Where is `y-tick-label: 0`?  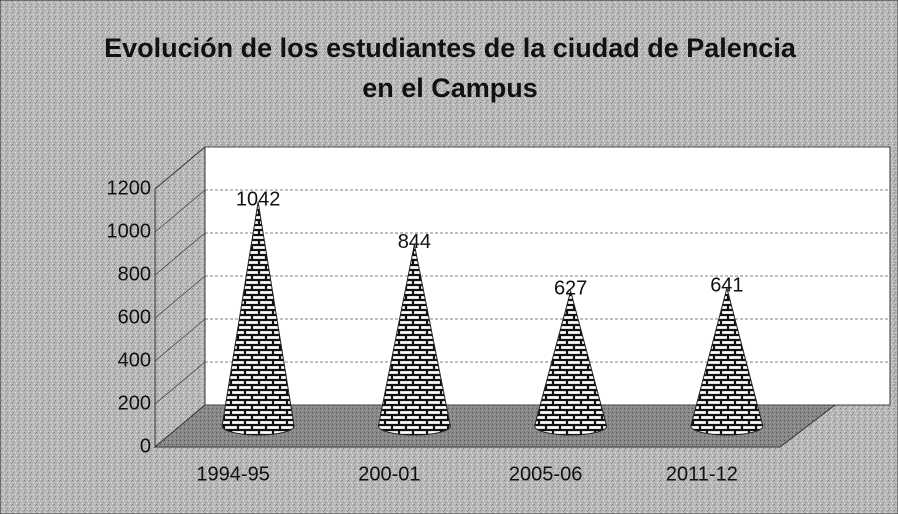 y-tick-label: 0 is located at coordinates (145, 446).